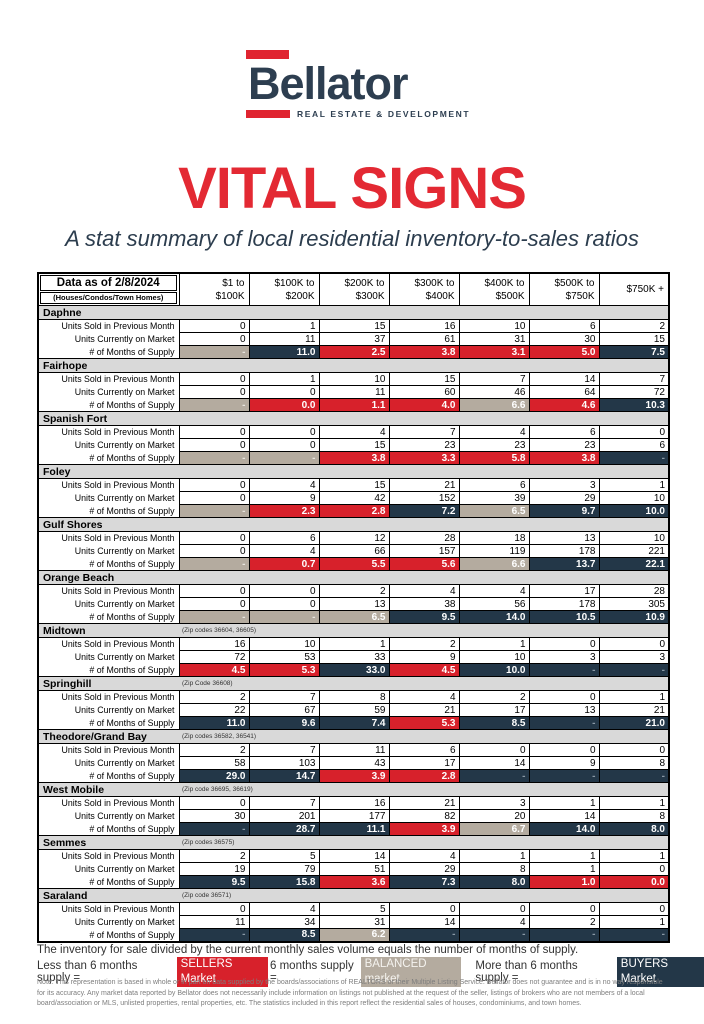  I want to click on gulf-shores-sold-row: Units Sold in Previous Month 0 6 12 28 18 13 10, so click(354, 538).